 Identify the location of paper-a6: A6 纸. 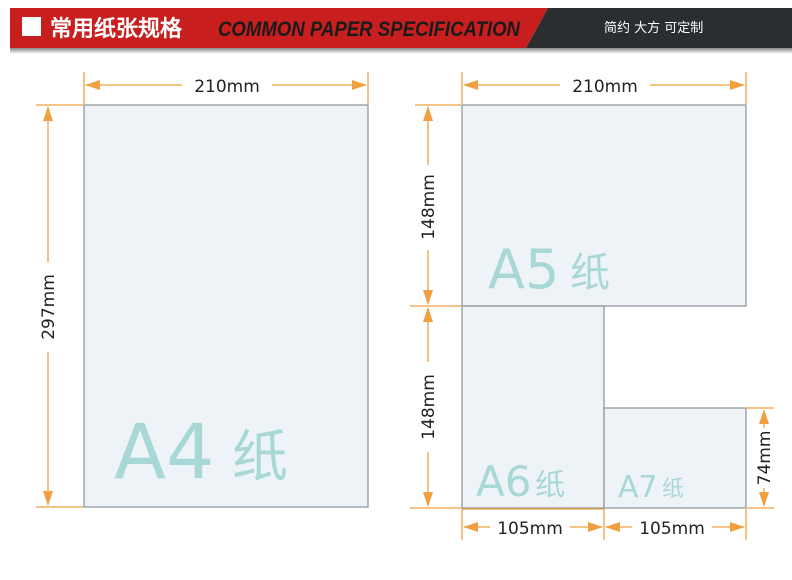
(533, 407).